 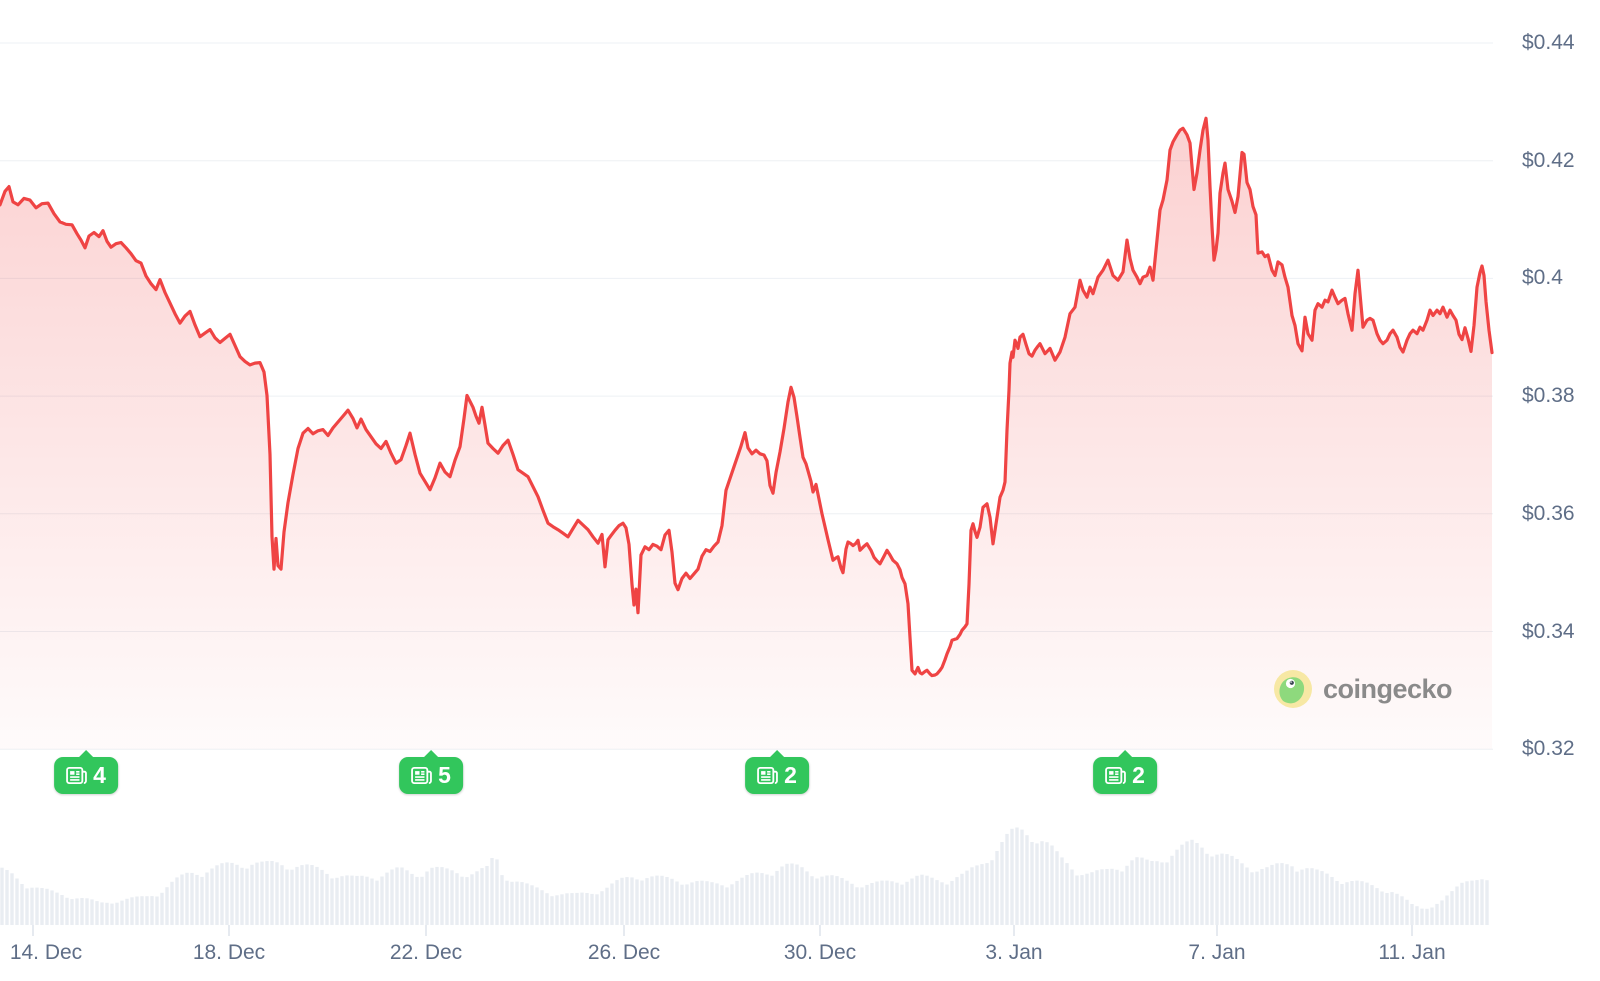 What do you see at coordinates (1293, 689) in the screenshot?
I see `coingecko-logo-icon` at bounding box center [1293, 689].